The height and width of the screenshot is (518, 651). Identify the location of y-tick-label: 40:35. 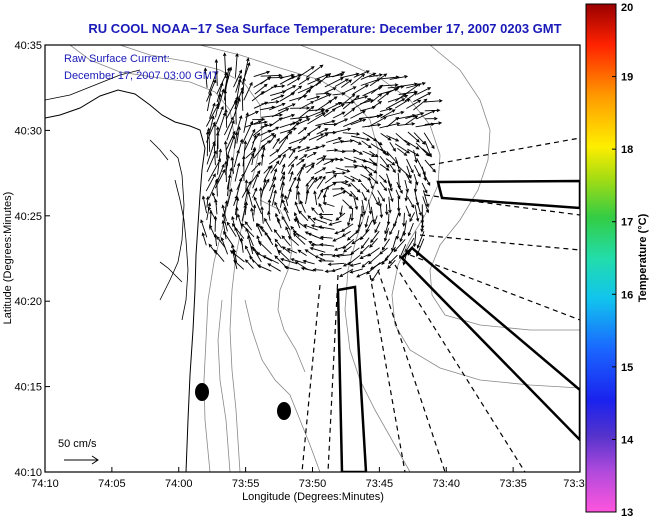
(28, 46).